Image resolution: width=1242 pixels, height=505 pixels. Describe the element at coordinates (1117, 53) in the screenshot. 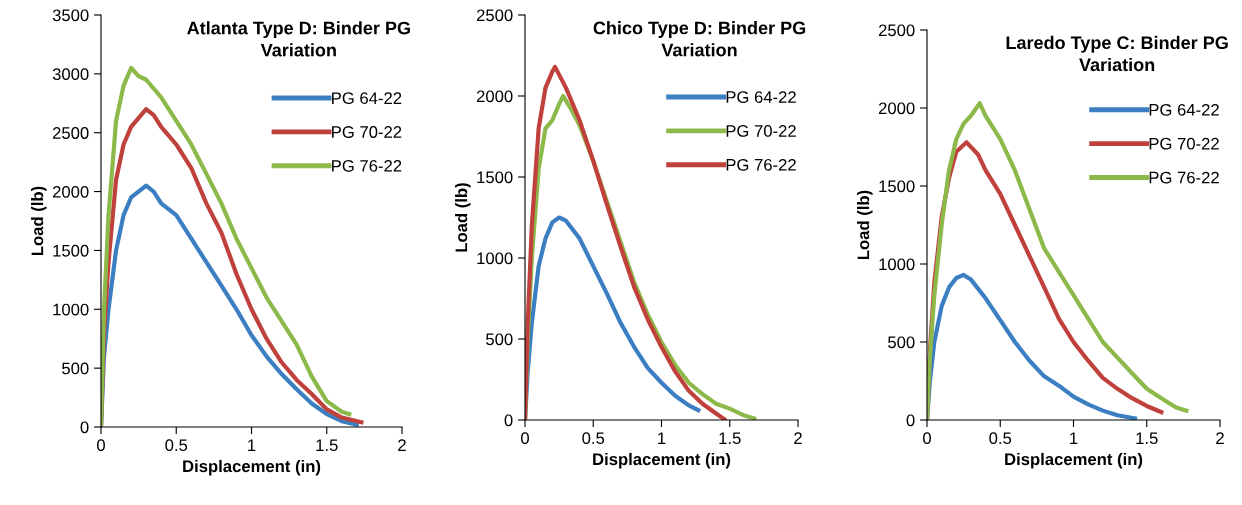

I see `text: Laredo Type C: Binder PG Variation` at that location.